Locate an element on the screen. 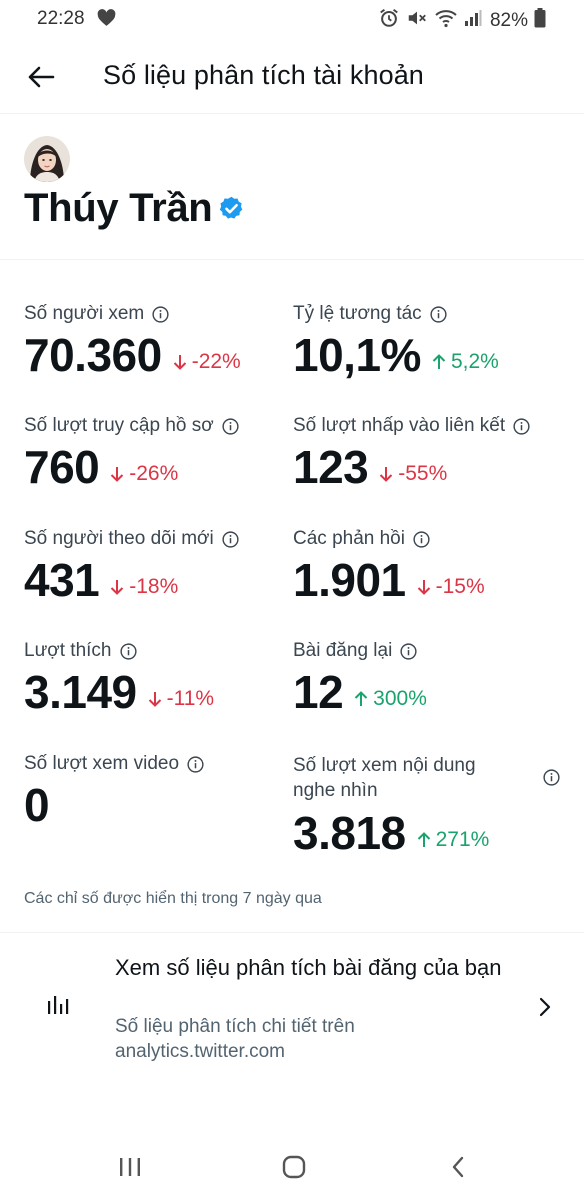 The height and width of the screenshot is (1200, 584). metric-value: 123 is located at coordinates (331, 467).